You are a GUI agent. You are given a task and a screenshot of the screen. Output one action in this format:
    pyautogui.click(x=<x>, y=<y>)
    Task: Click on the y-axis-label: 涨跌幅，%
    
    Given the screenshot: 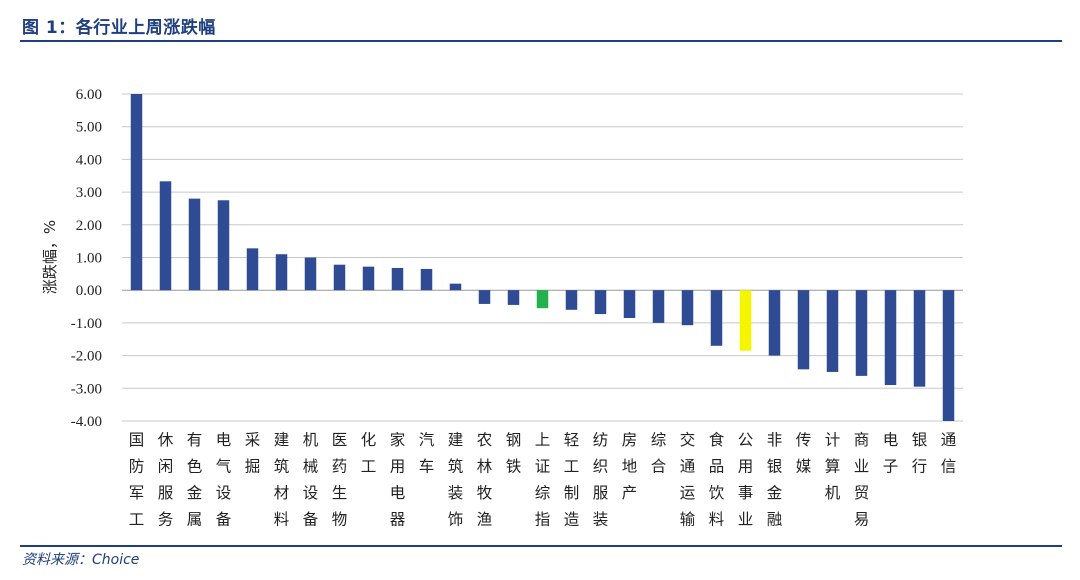 What is the action you would take?
    pyautogui.click(x=50, y=257)
    